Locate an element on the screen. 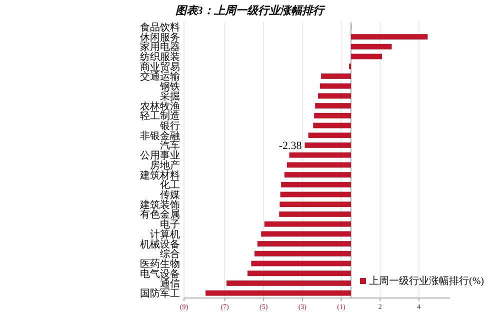 The height and width of the screenshot is (315, 499). y-tick-label: 医药生物 is located at coordinates (160, 264).